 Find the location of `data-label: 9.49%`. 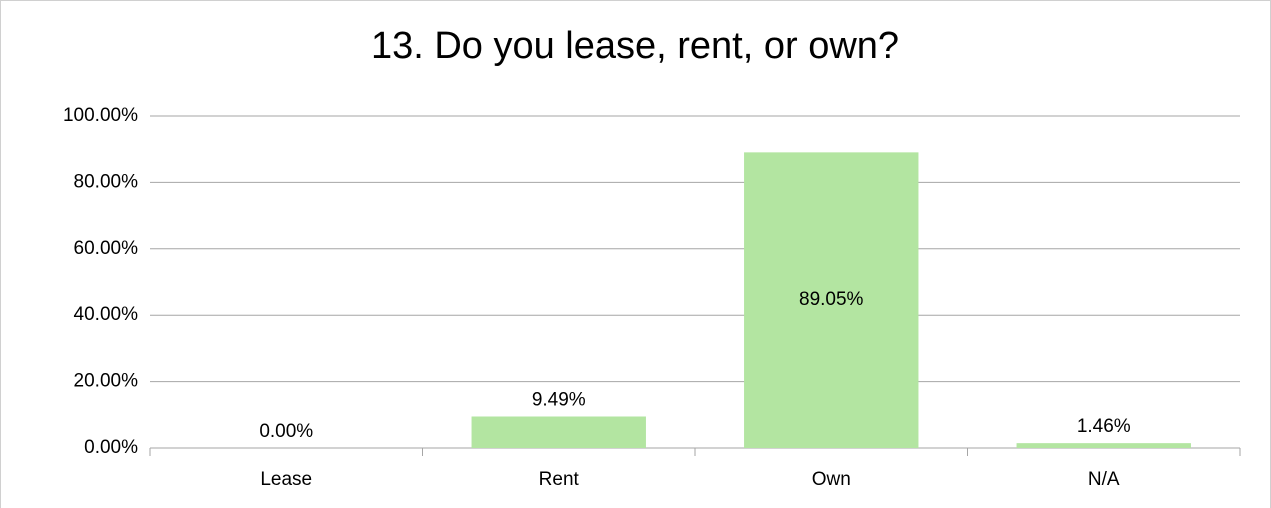

data-label: 9.49% is located at coordinates (559, 400).